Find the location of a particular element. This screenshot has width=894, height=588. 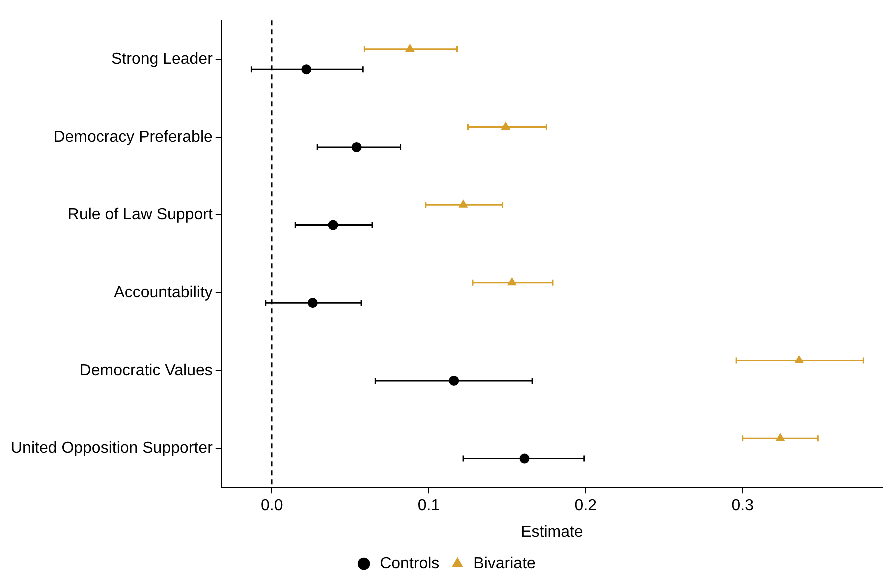

y-tick-label: Democracy Preferable is located at coordinates (133, 137).